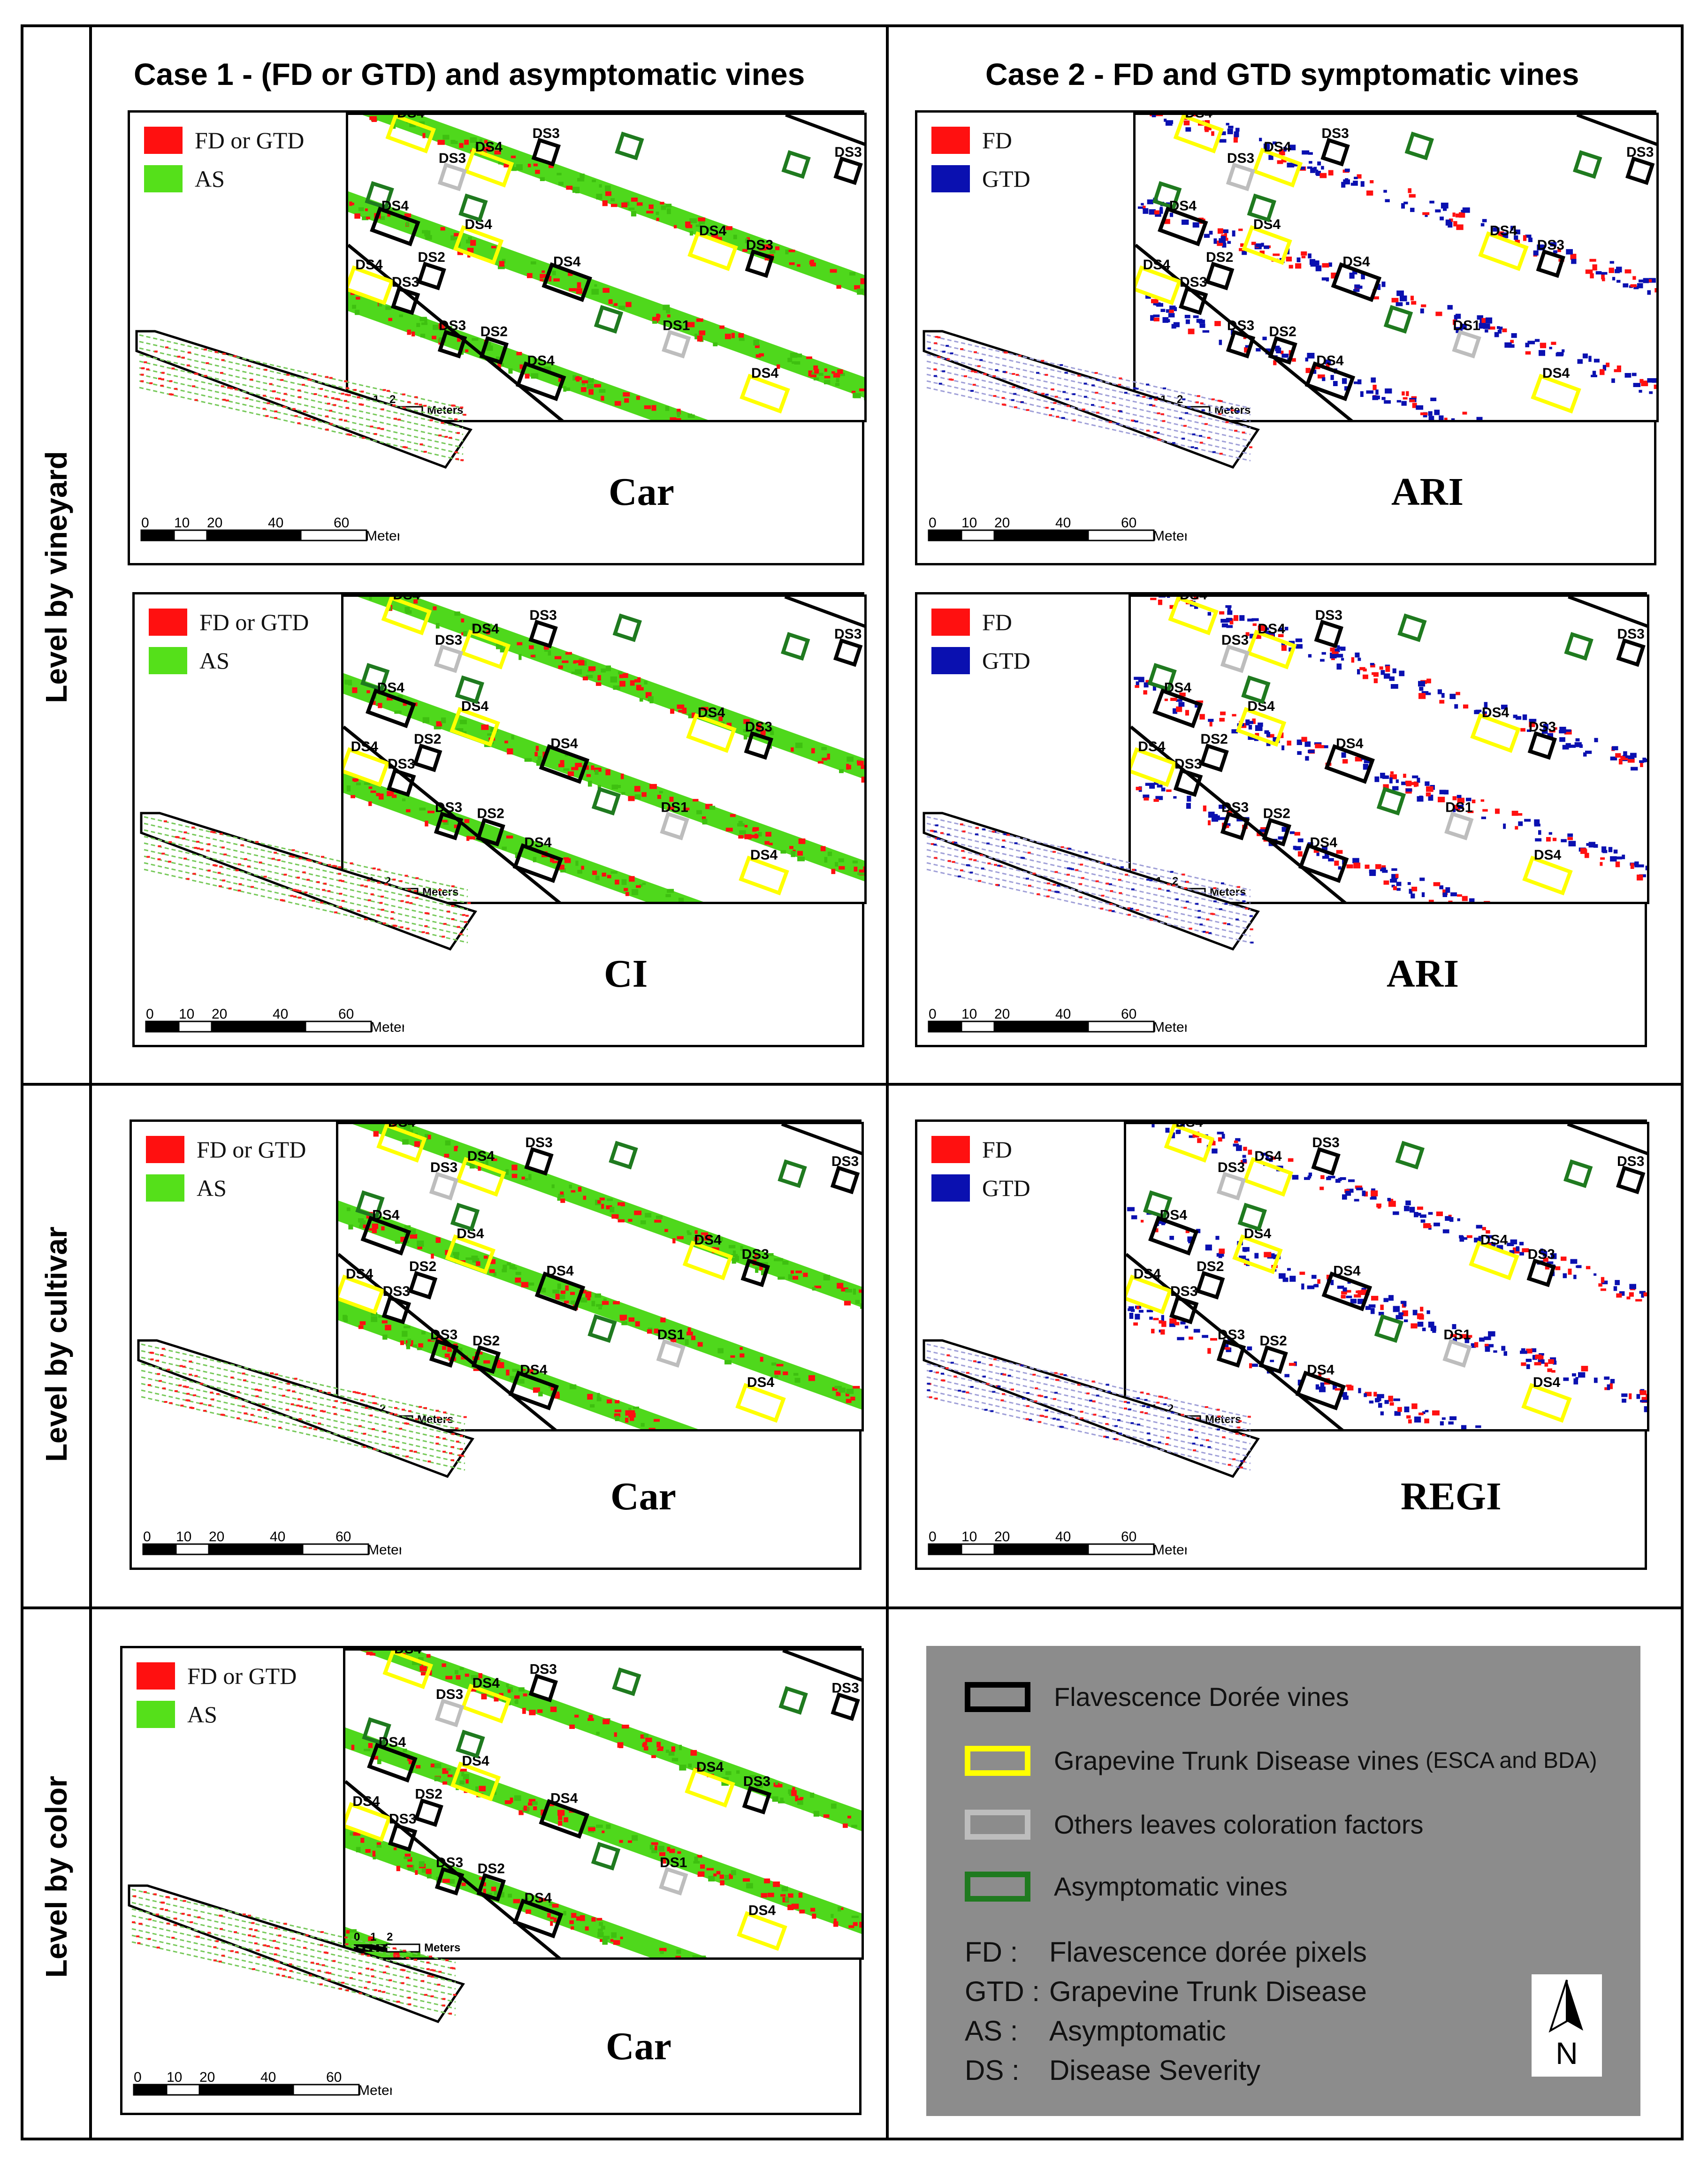 The height and width of the screenshot is (2162, 1708). Describe the element at coordinates (606, 295) in the screenshot. I see `vine-row-band` at that location.